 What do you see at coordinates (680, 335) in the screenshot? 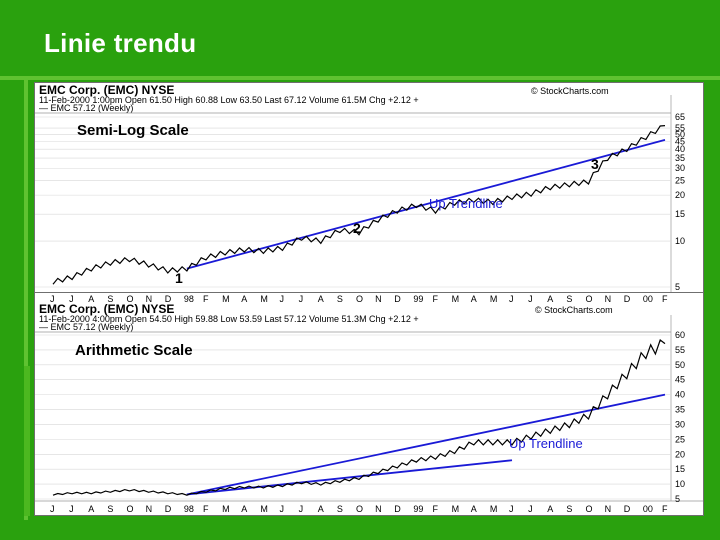
I see `y-tick-label: 60` at bounding box center [680, 335].